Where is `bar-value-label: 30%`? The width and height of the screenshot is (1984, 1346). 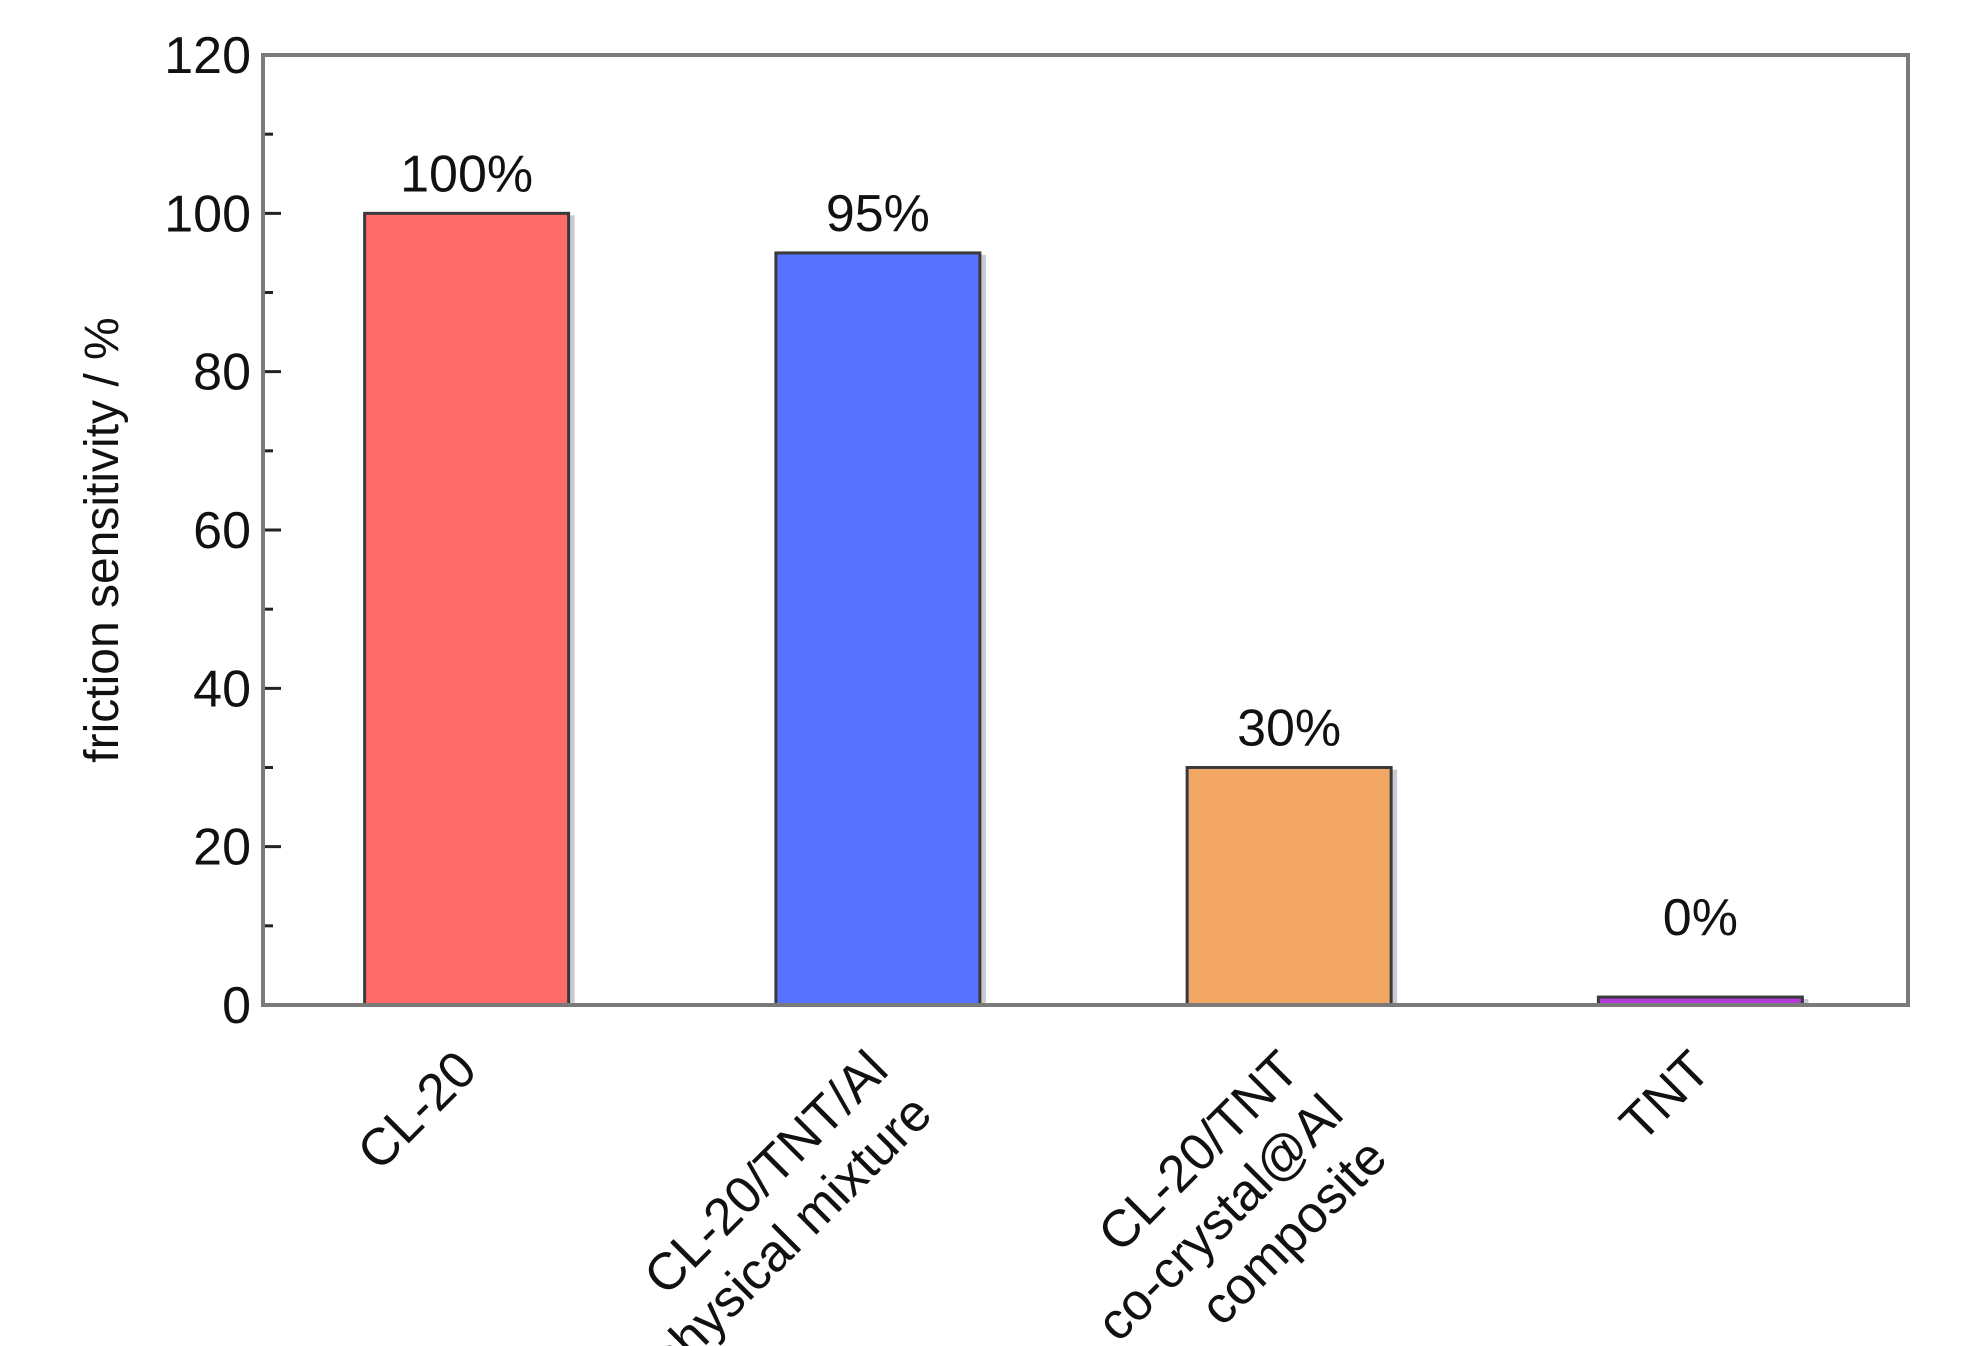
bar-value-label: 30% is located at coordinates (1289, 729).